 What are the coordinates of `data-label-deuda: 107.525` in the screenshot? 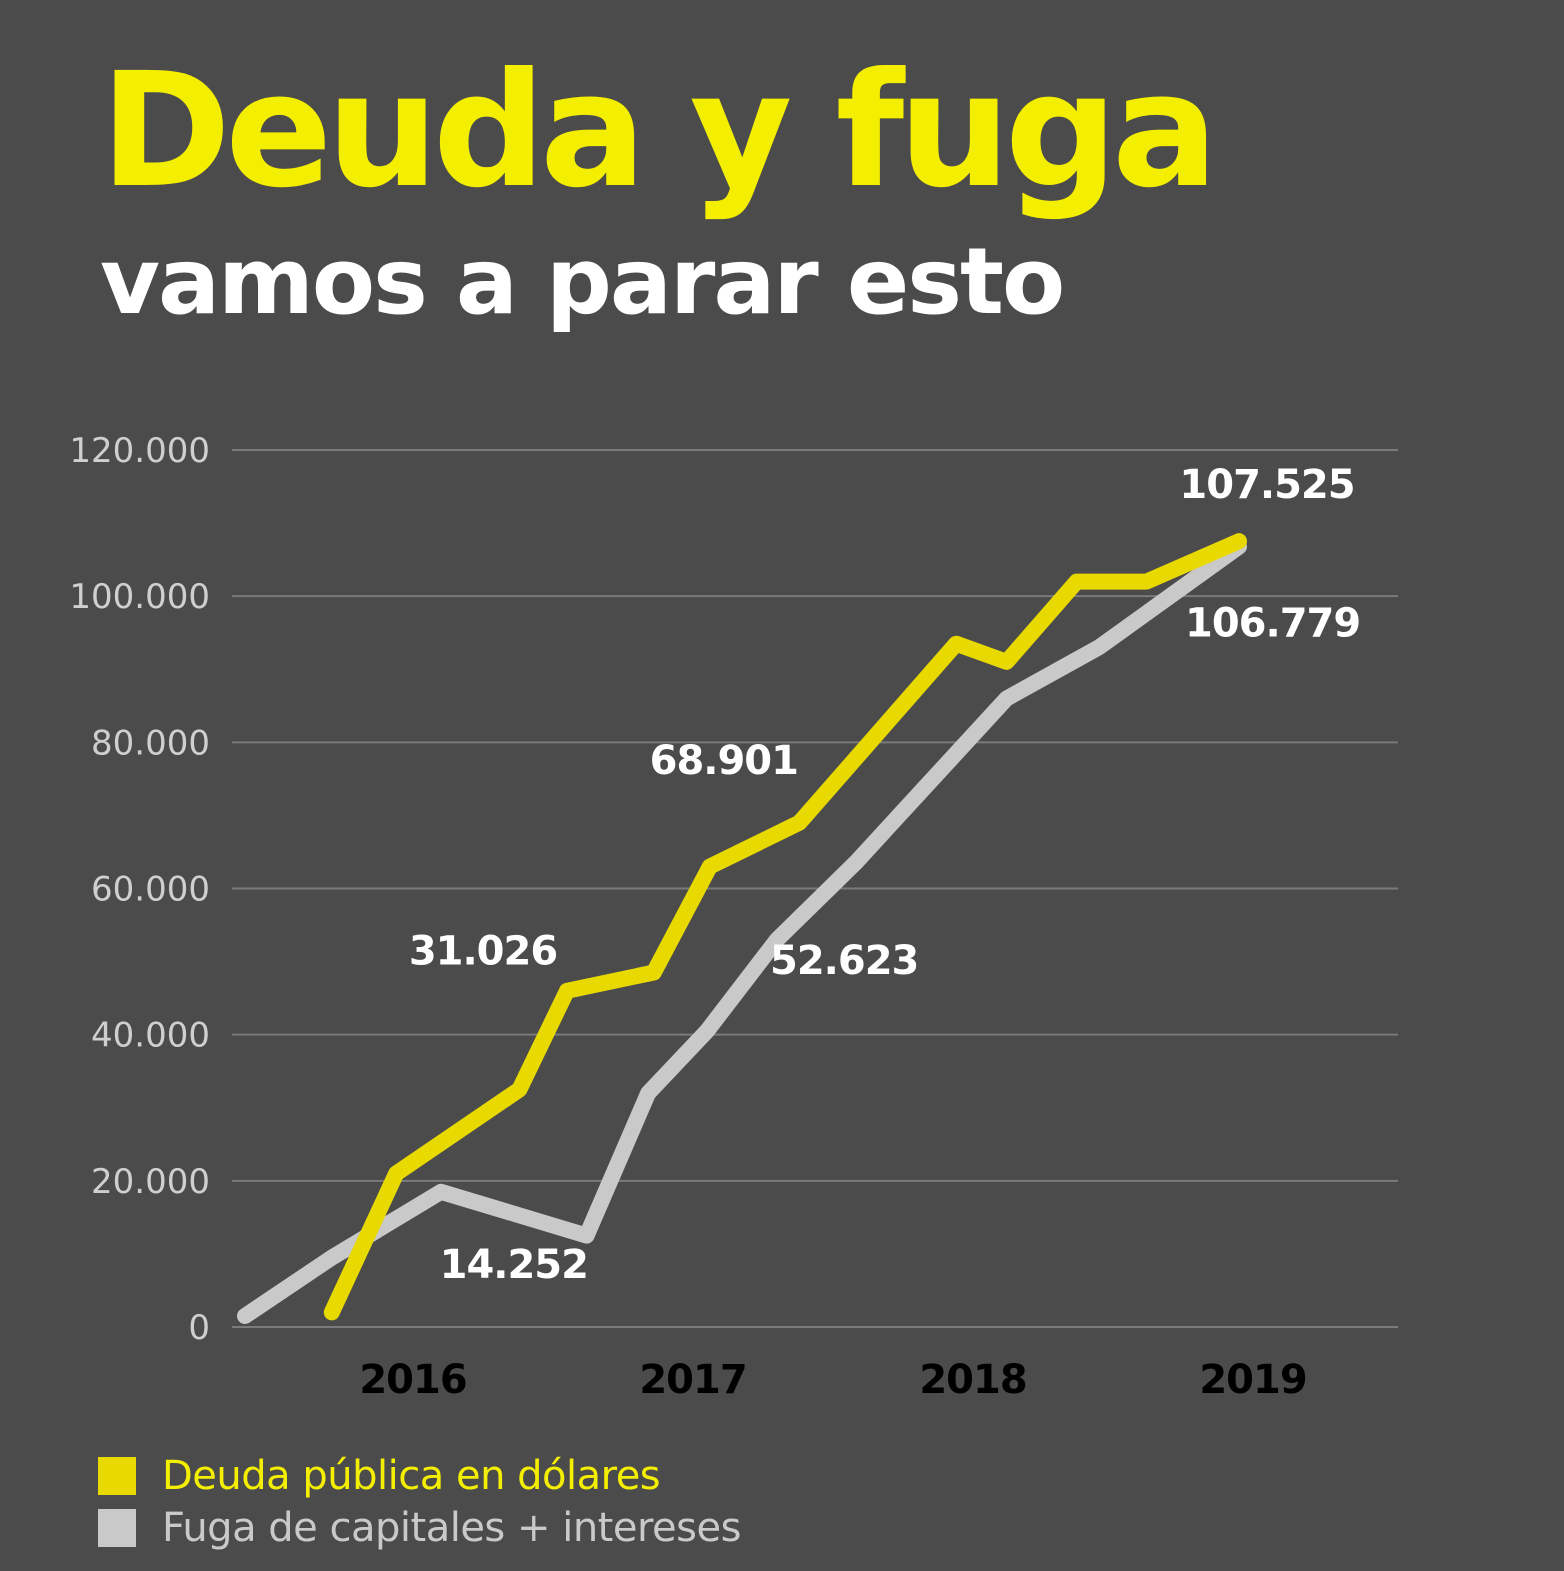 It's located at (1266, 485).